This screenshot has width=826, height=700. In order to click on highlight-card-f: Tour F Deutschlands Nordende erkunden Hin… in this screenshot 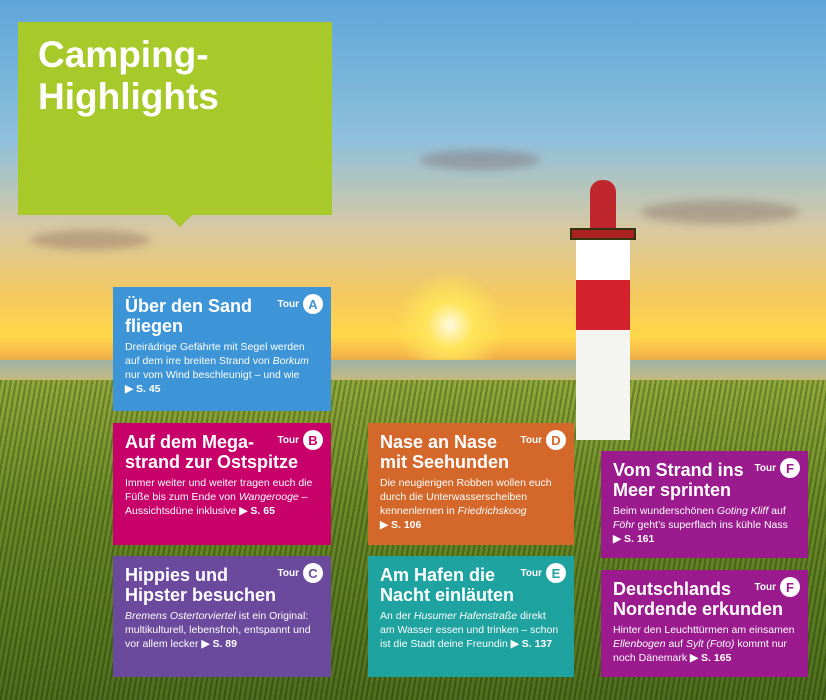, I will do `click(704, 623)`.